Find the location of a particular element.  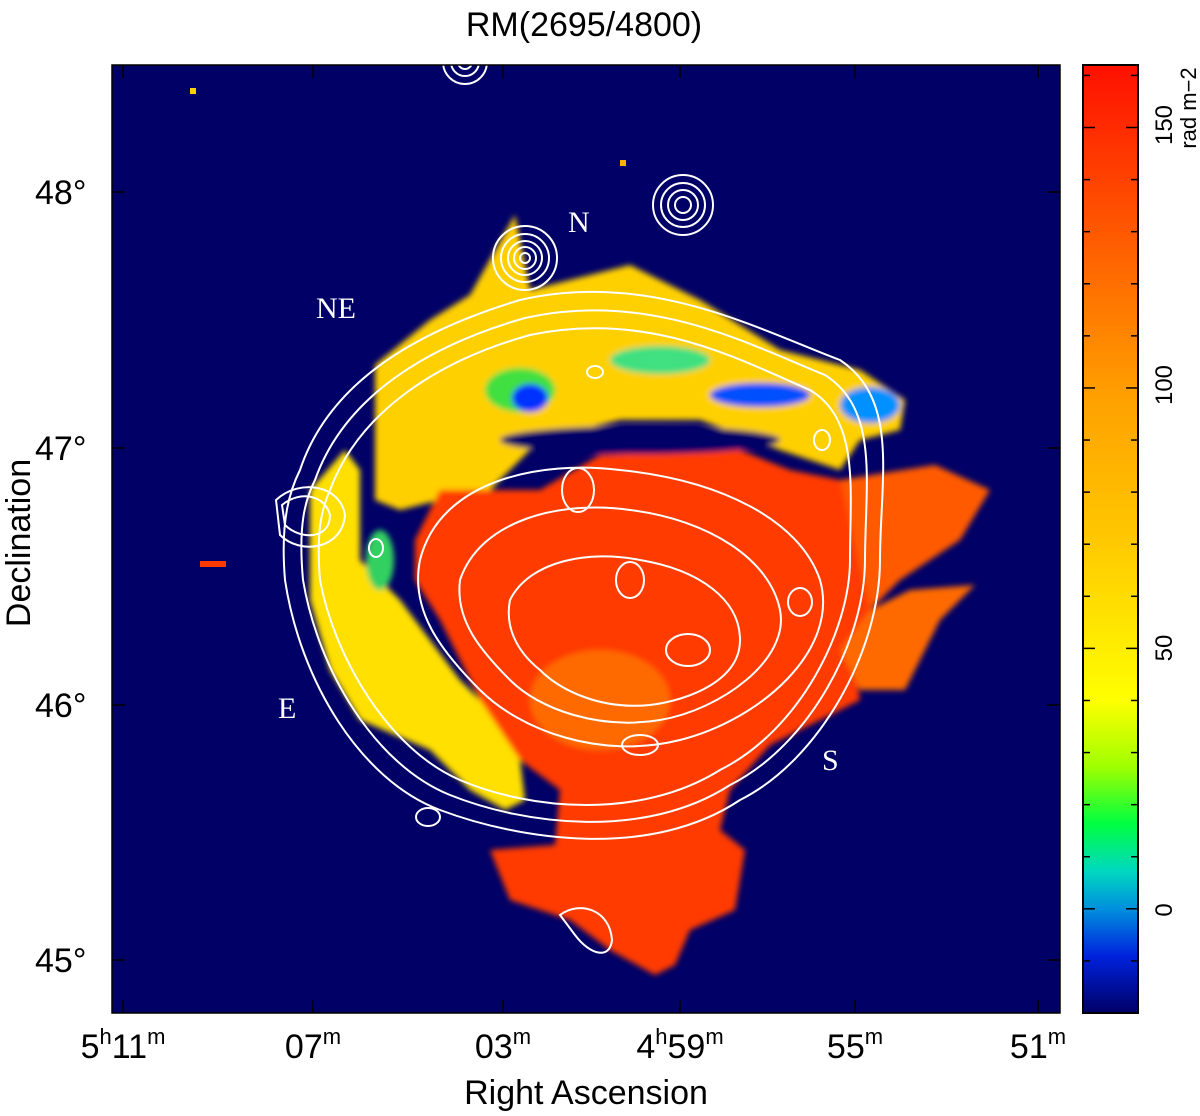

colorbar: 150 100 50 0 rad m−2 is located at coordinates (1141, 539).